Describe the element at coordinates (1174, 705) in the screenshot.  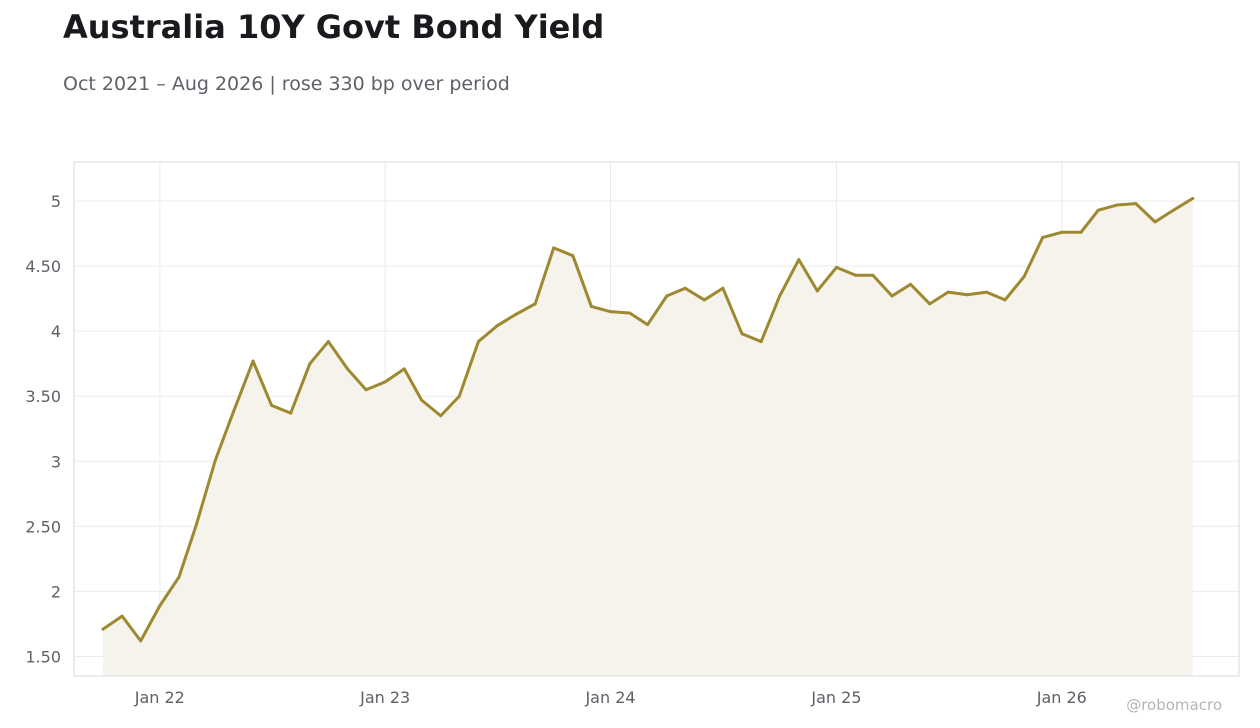
I see `credit-watermark: @robomacro` at that location.